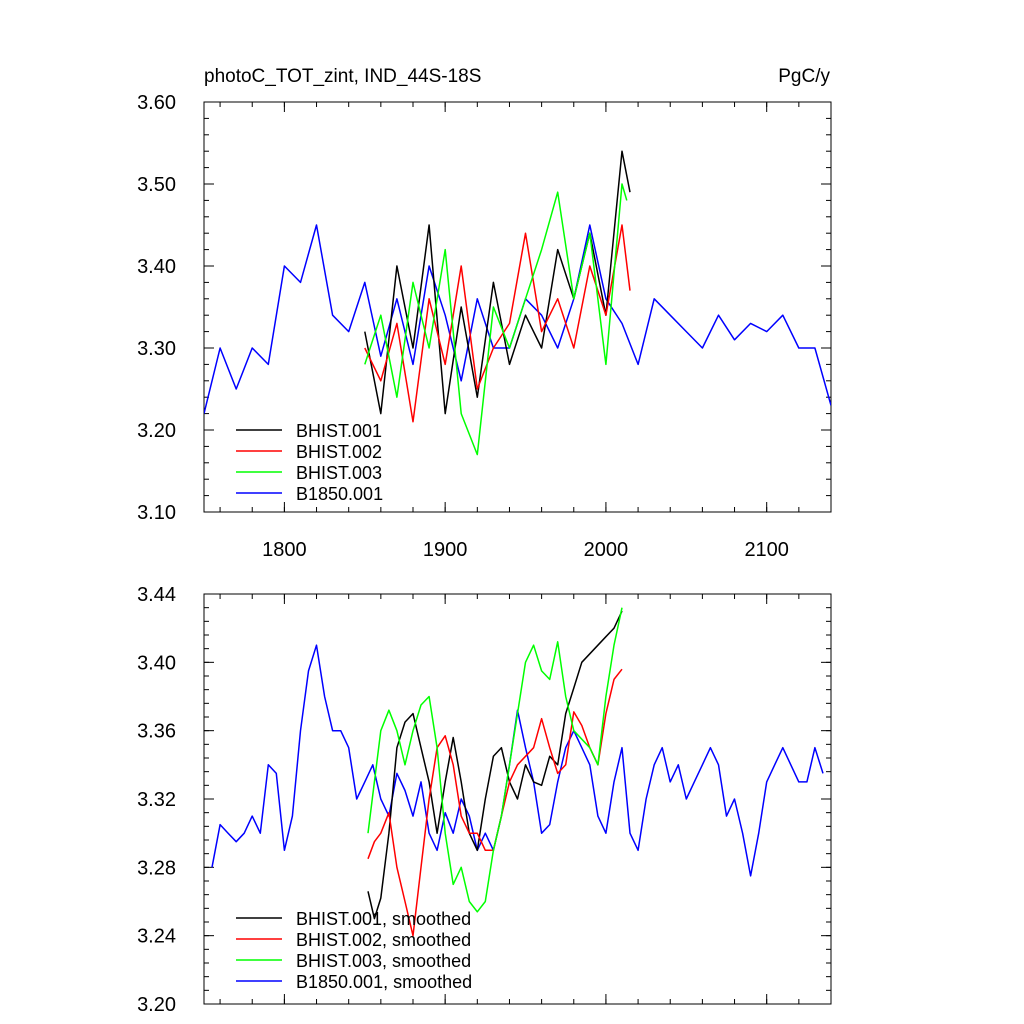 This screenshot has height=1024, width=1024. I want to click on legend-label: BHIST.001, so click(339, 431).